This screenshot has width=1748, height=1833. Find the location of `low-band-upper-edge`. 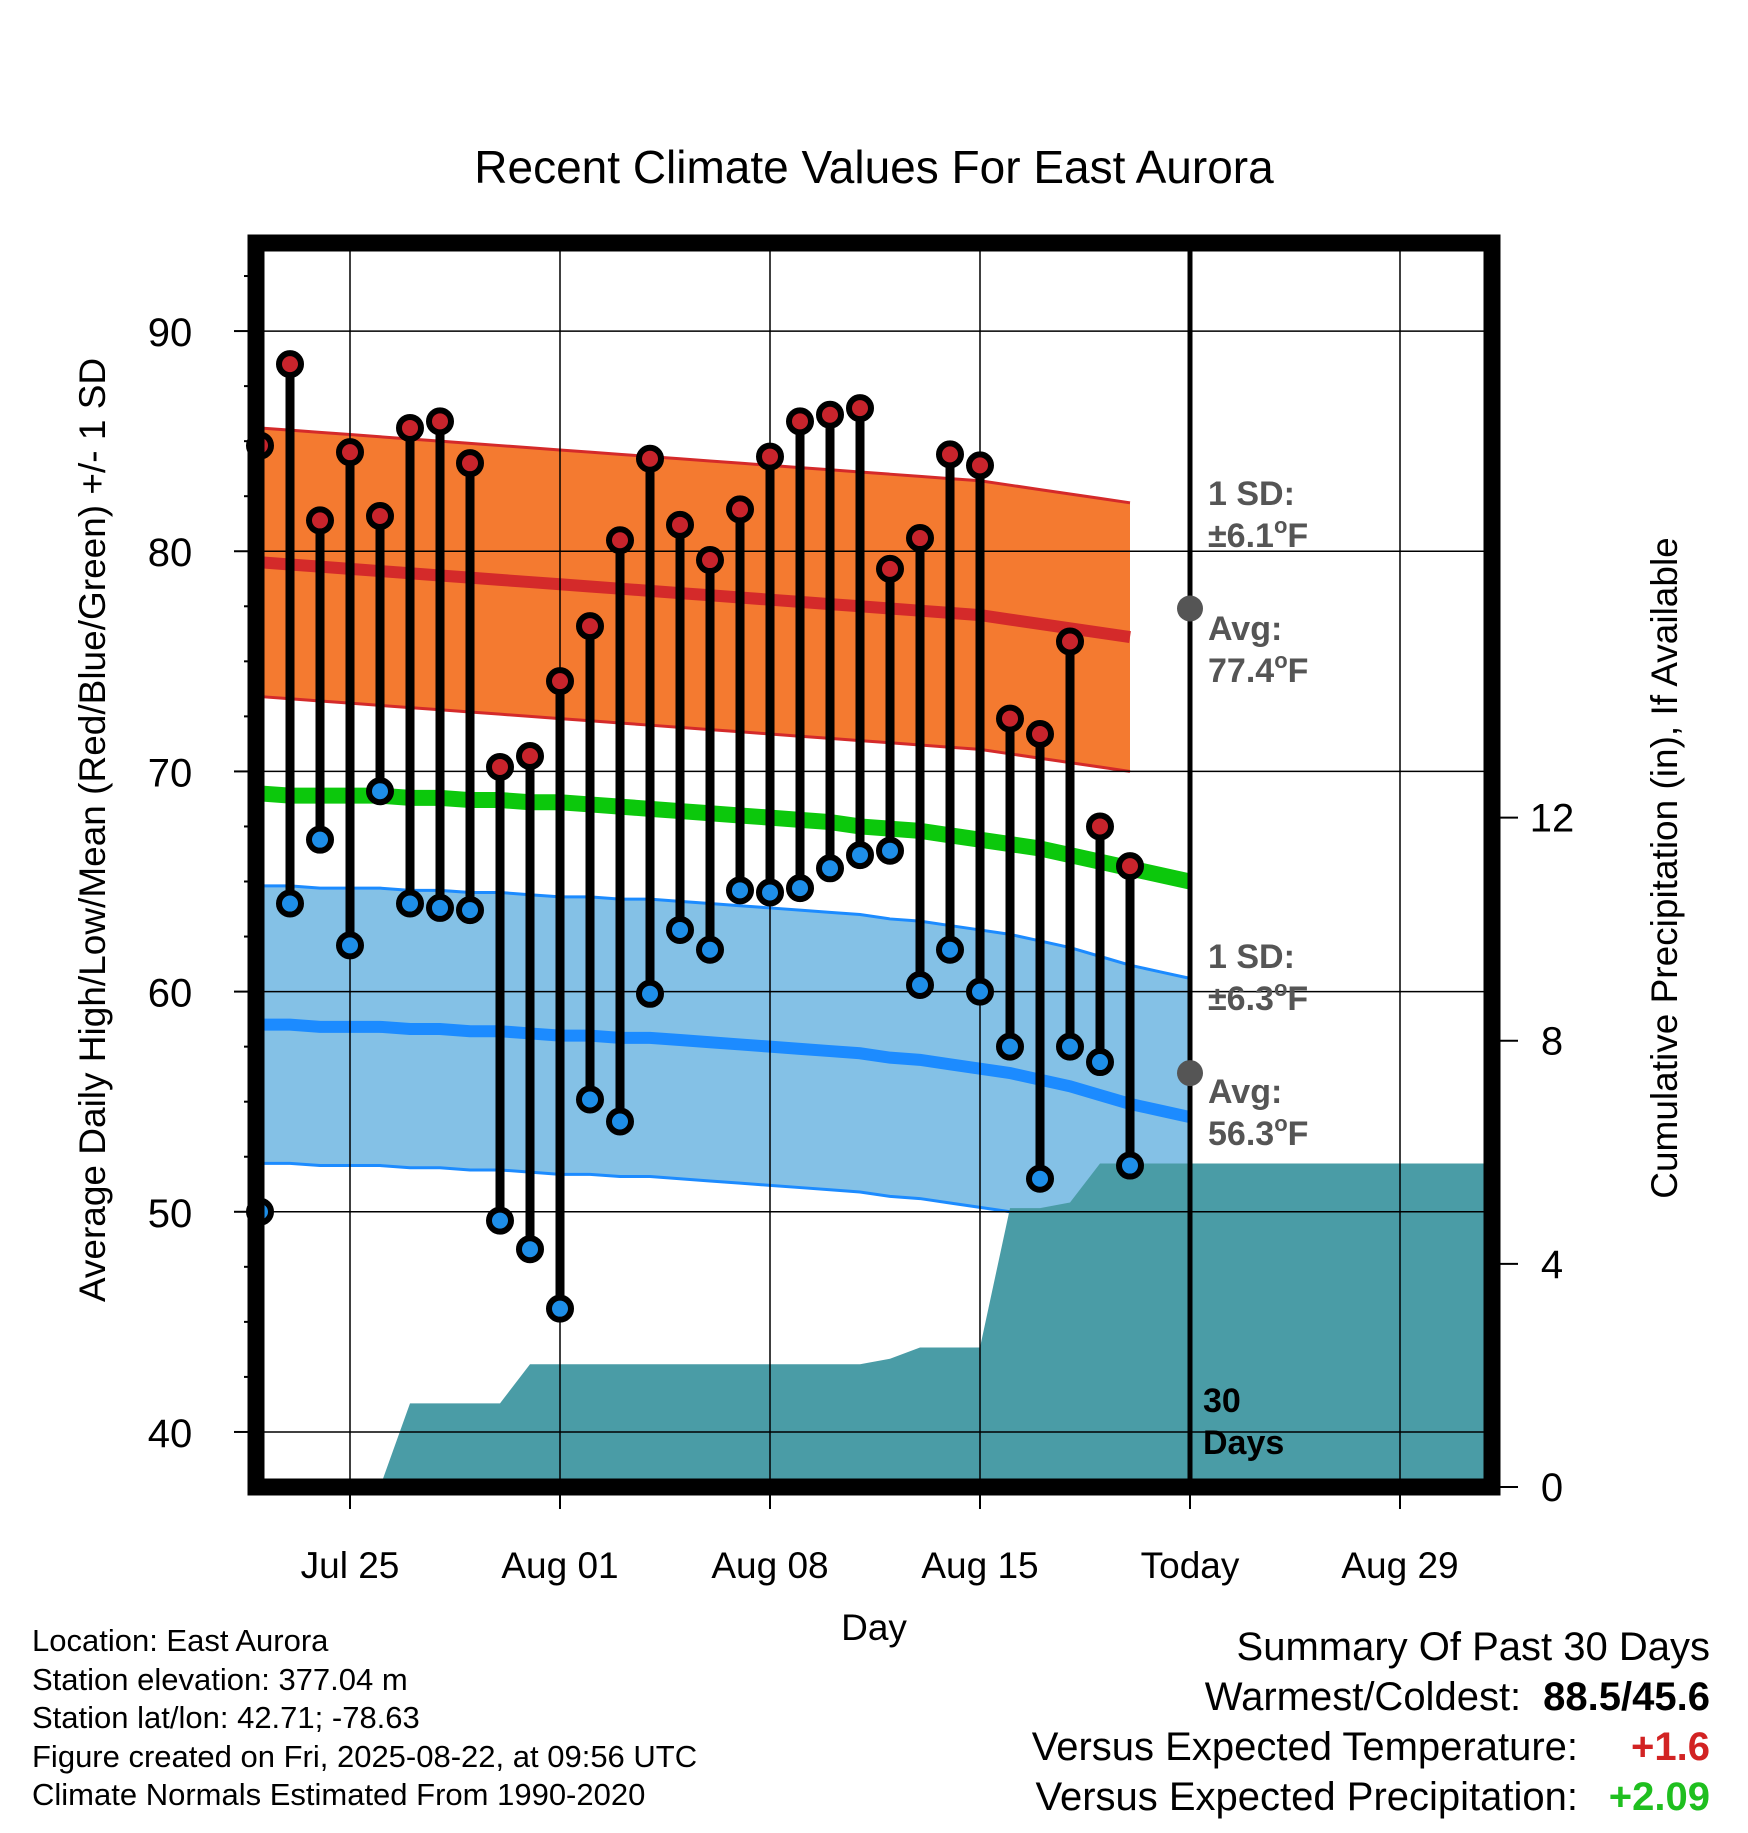

low-band-upper-edge is located at coordinates (725, 932).